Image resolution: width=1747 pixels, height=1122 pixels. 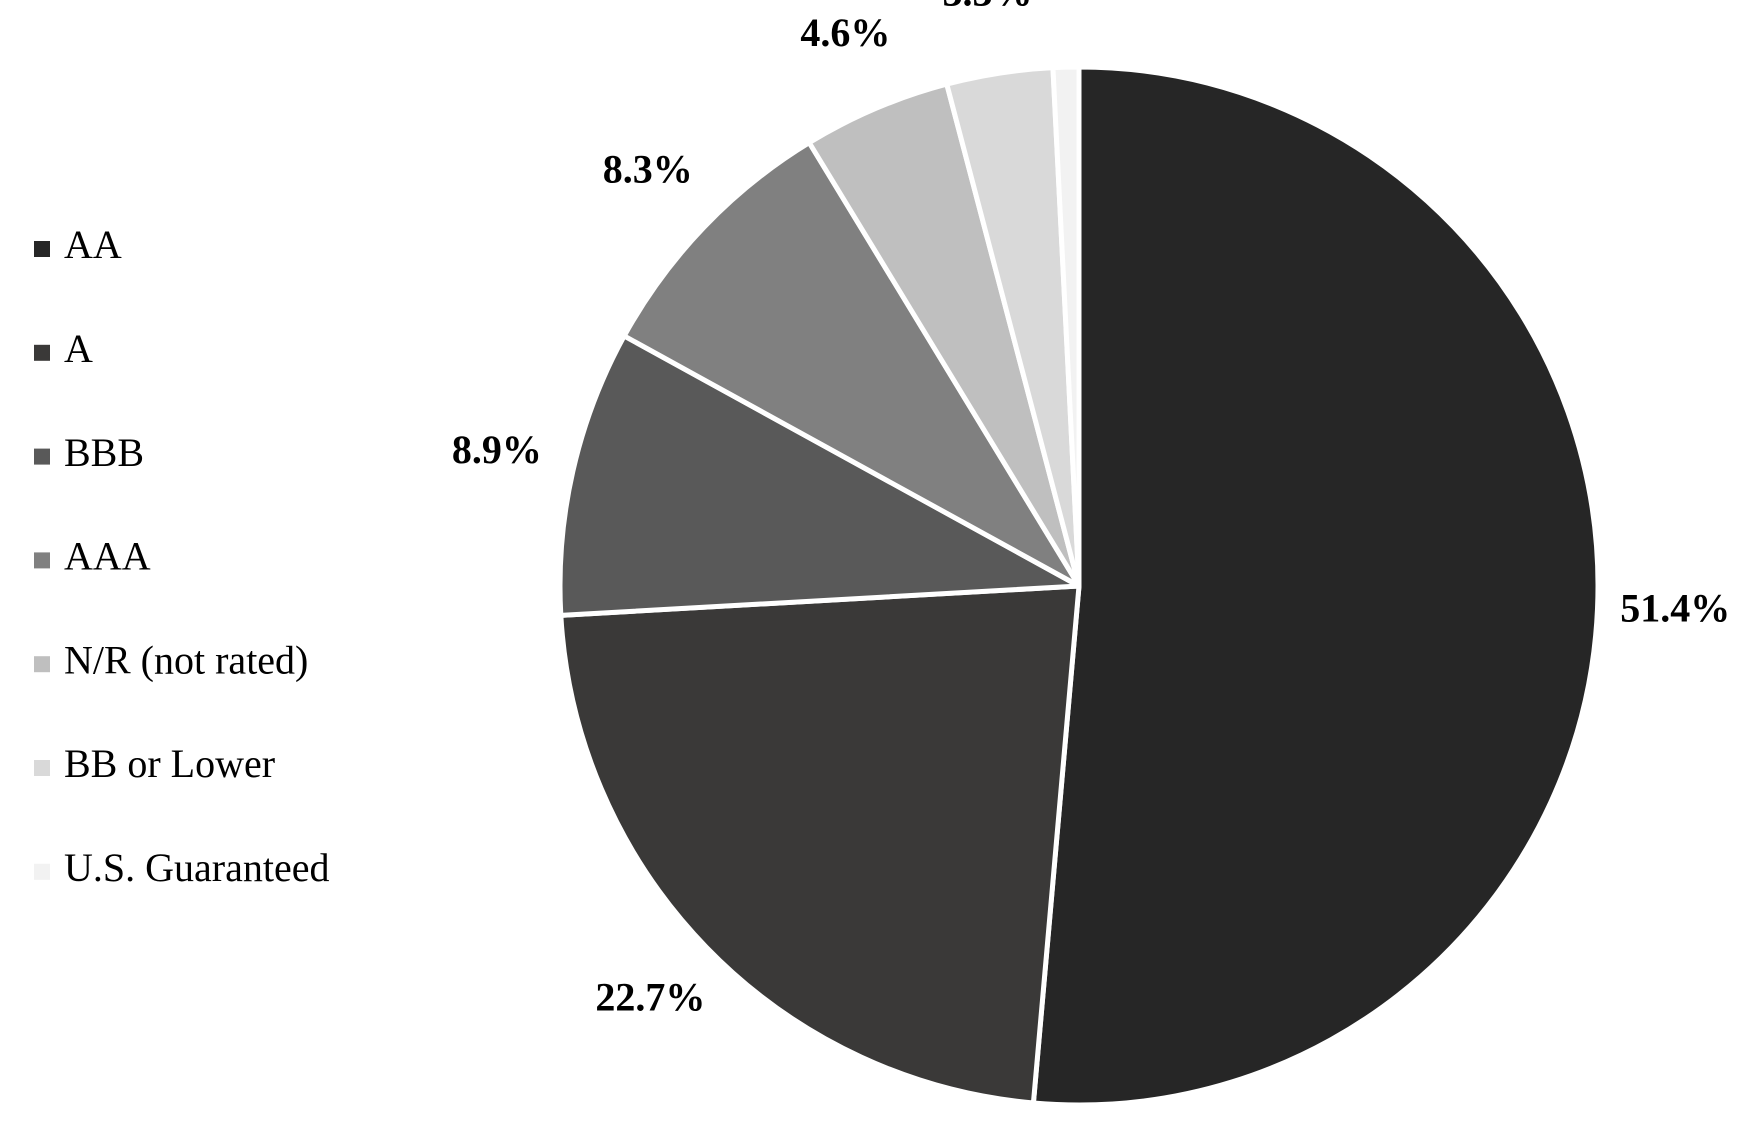 I want to click on legend-text: U.S. Guaranteed, so click(x=196, y=867).